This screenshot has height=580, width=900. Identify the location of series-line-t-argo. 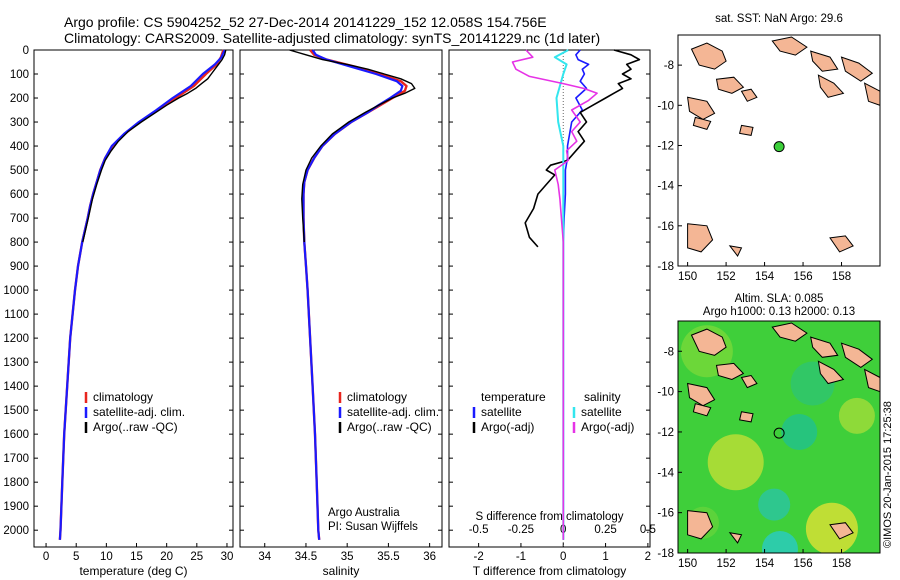
(582, 148).